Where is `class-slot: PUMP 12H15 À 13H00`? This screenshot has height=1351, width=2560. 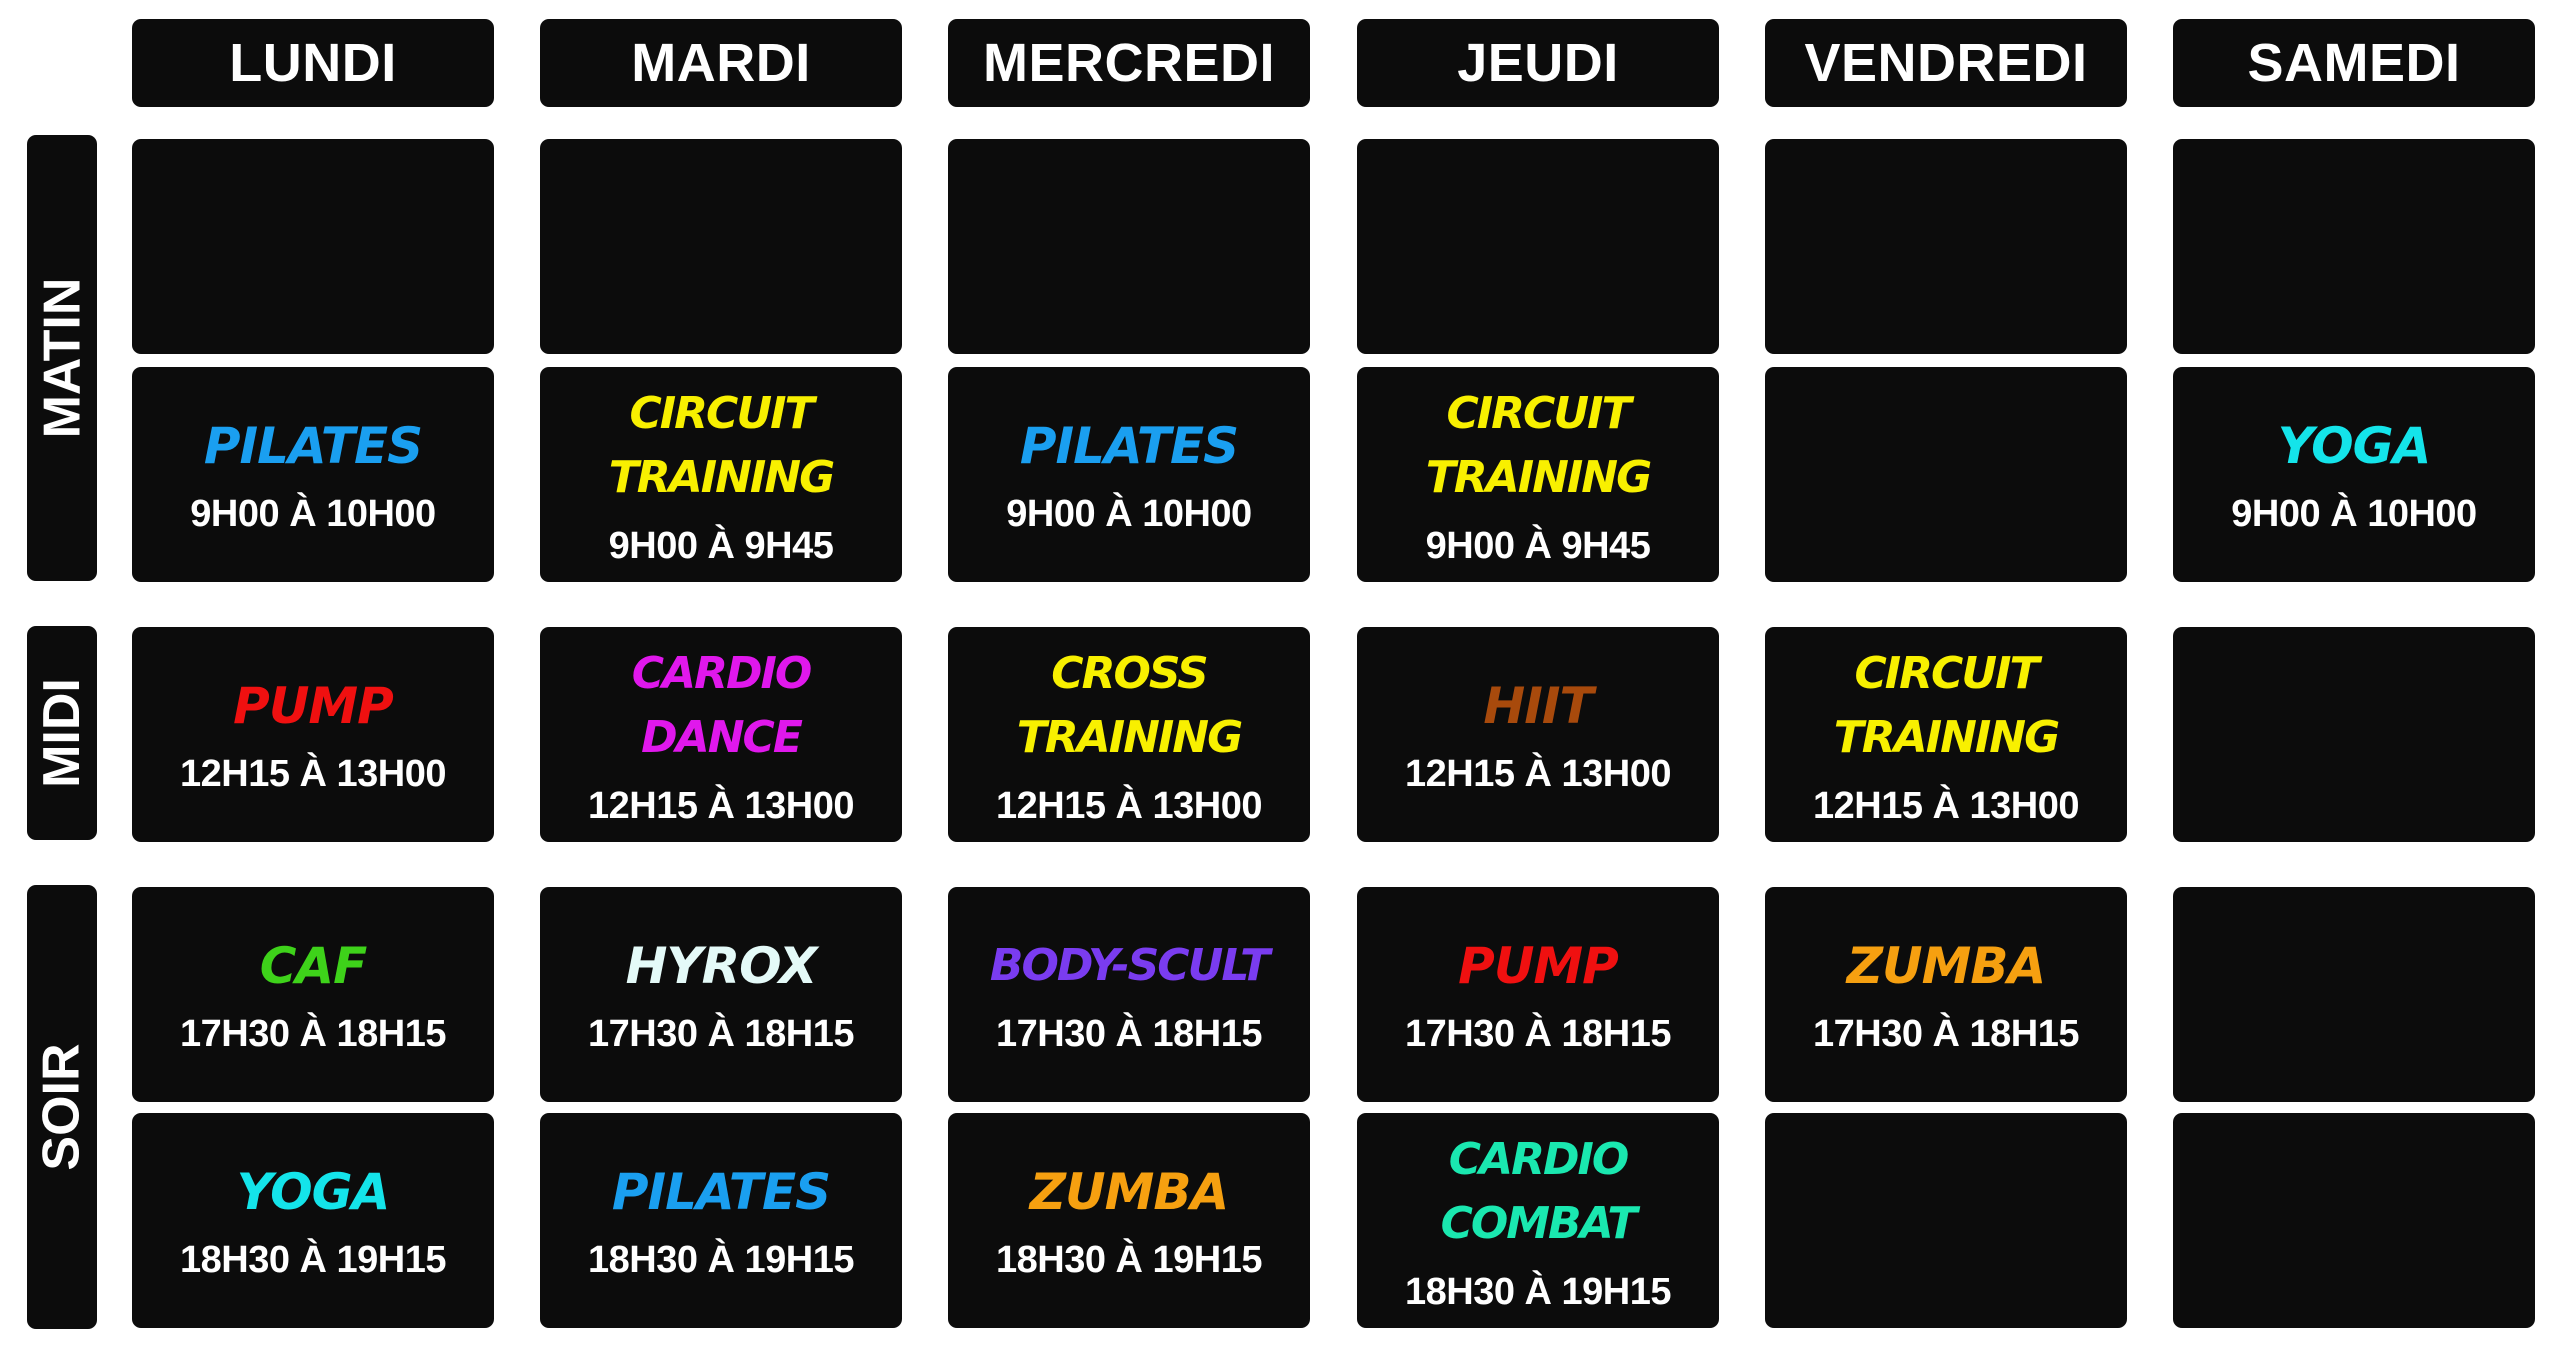
class-slot: PUMP 12H15 À 13H00 is located at coordinates (313, 734).